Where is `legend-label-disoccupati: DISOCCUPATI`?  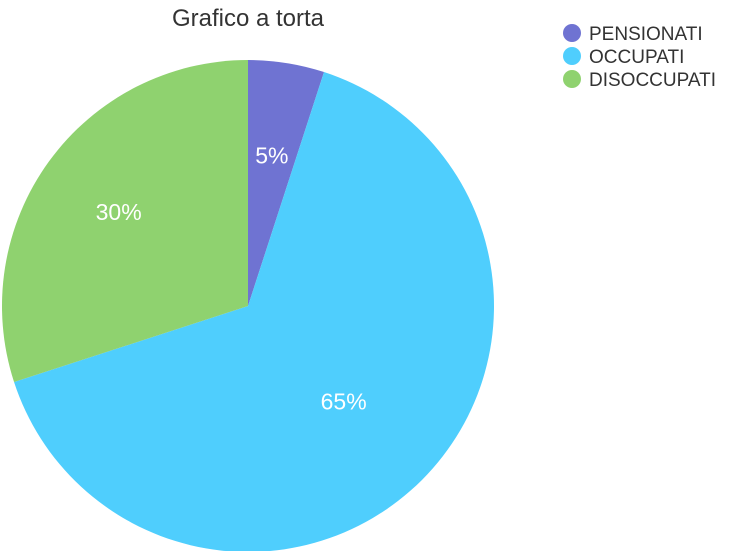
legend-label-disoccupati: DISOCCUPATI is located at coordinates (652, 80).